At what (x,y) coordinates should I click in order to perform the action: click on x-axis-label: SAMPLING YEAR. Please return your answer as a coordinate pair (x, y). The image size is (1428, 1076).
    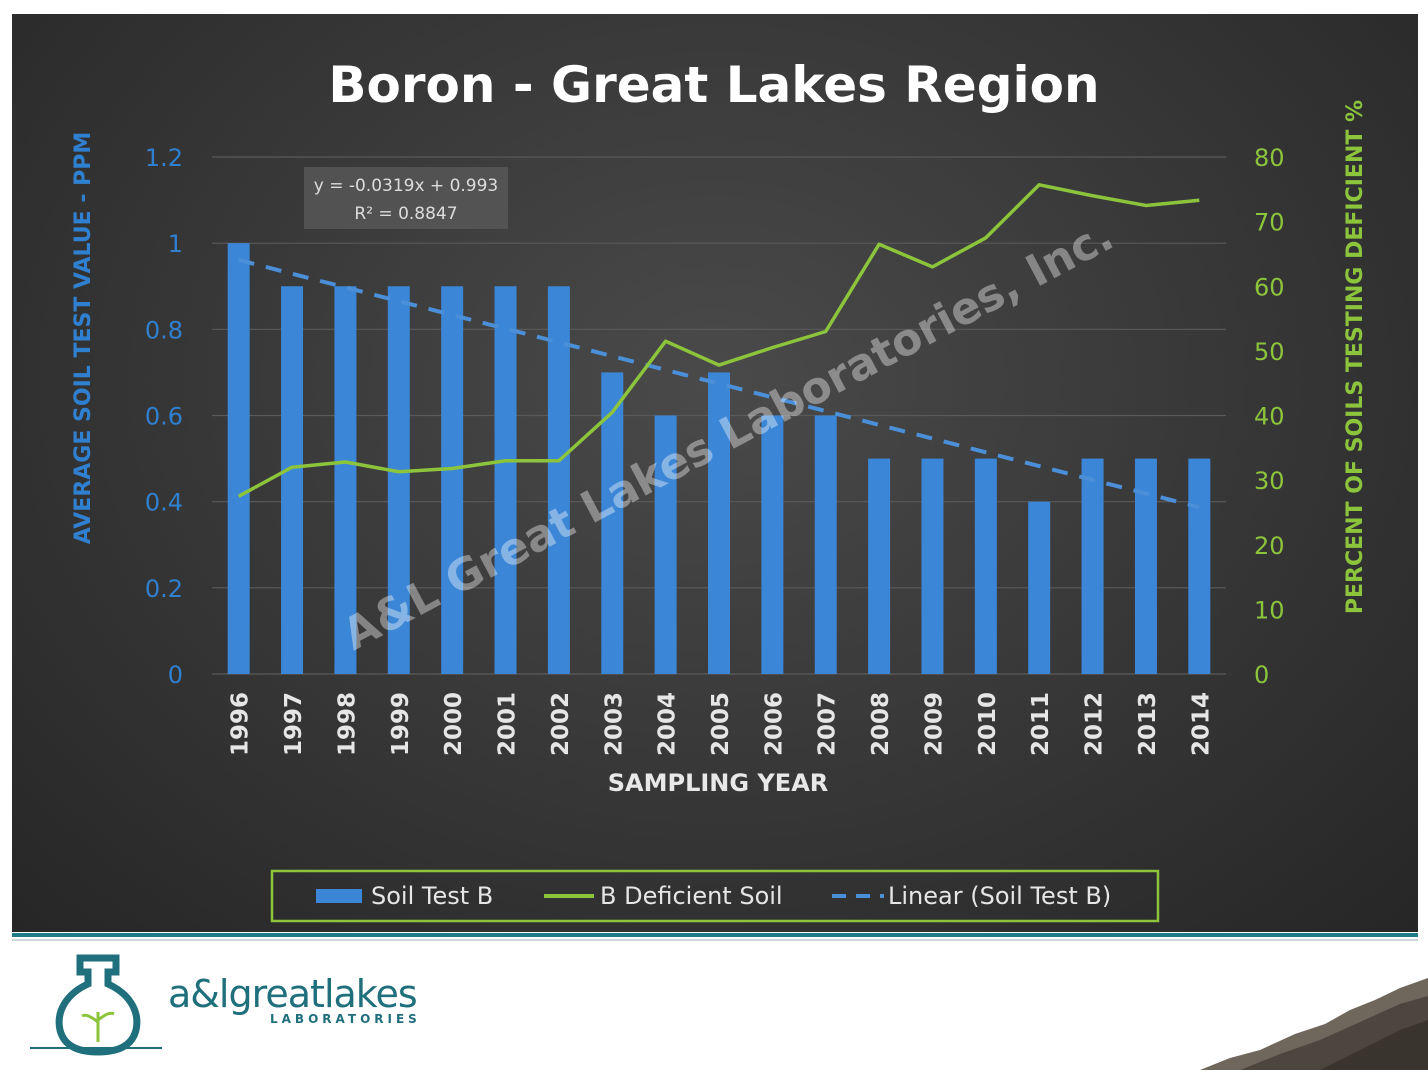
    Looking at the image, I should click on (718, 783).